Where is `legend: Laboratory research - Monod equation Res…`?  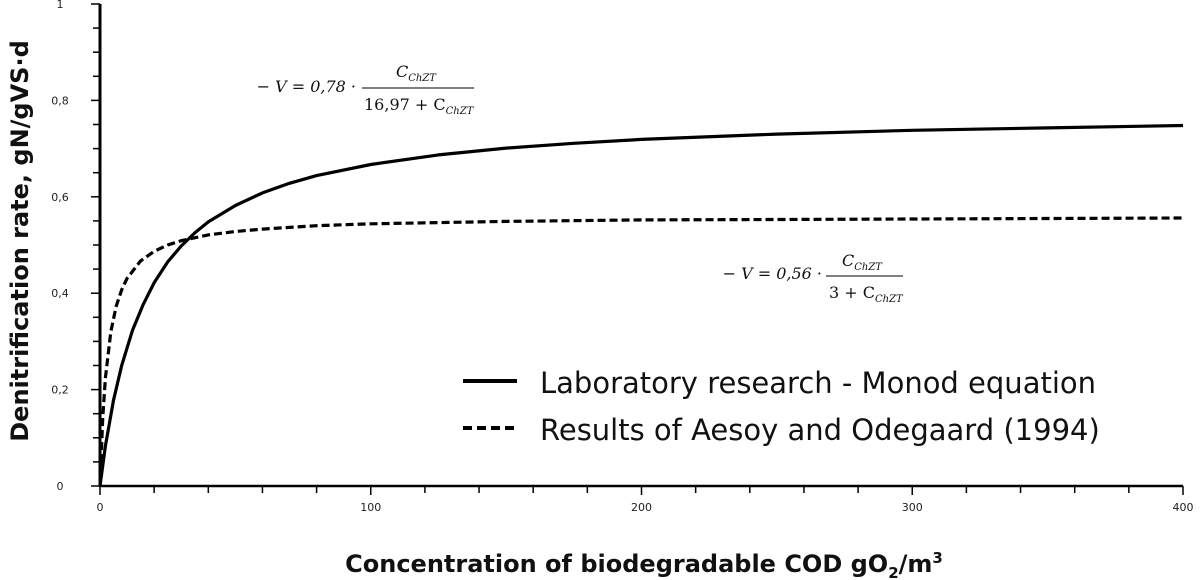
legend: Laboratory research - Monod equation Res… is located at coordinates (781, 406).